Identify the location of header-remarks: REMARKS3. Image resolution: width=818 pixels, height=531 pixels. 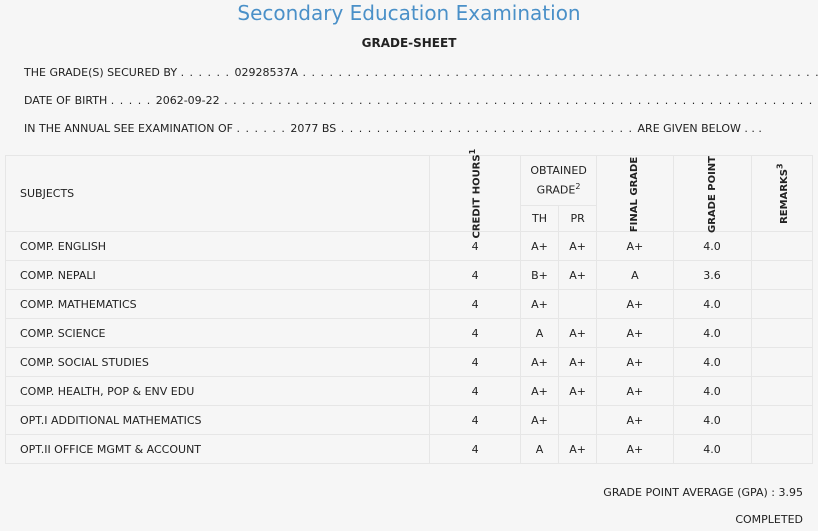
(782, 193).